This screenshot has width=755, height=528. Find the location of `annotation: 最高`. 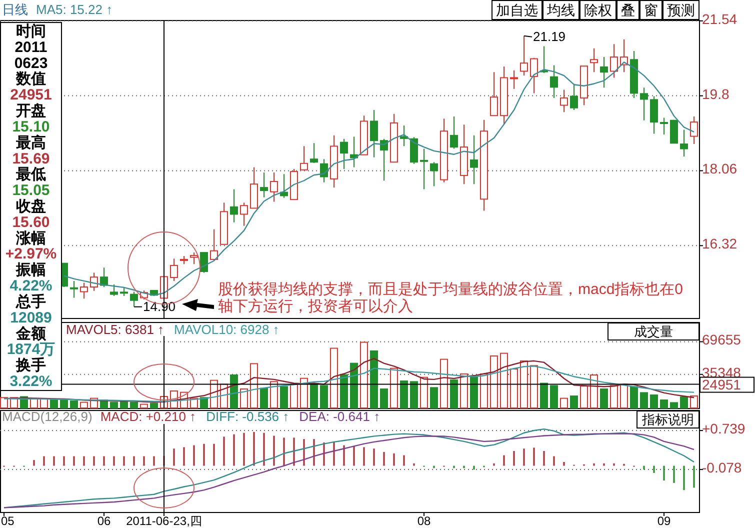

annotation: 最高 is located at coordinates (30, 142).